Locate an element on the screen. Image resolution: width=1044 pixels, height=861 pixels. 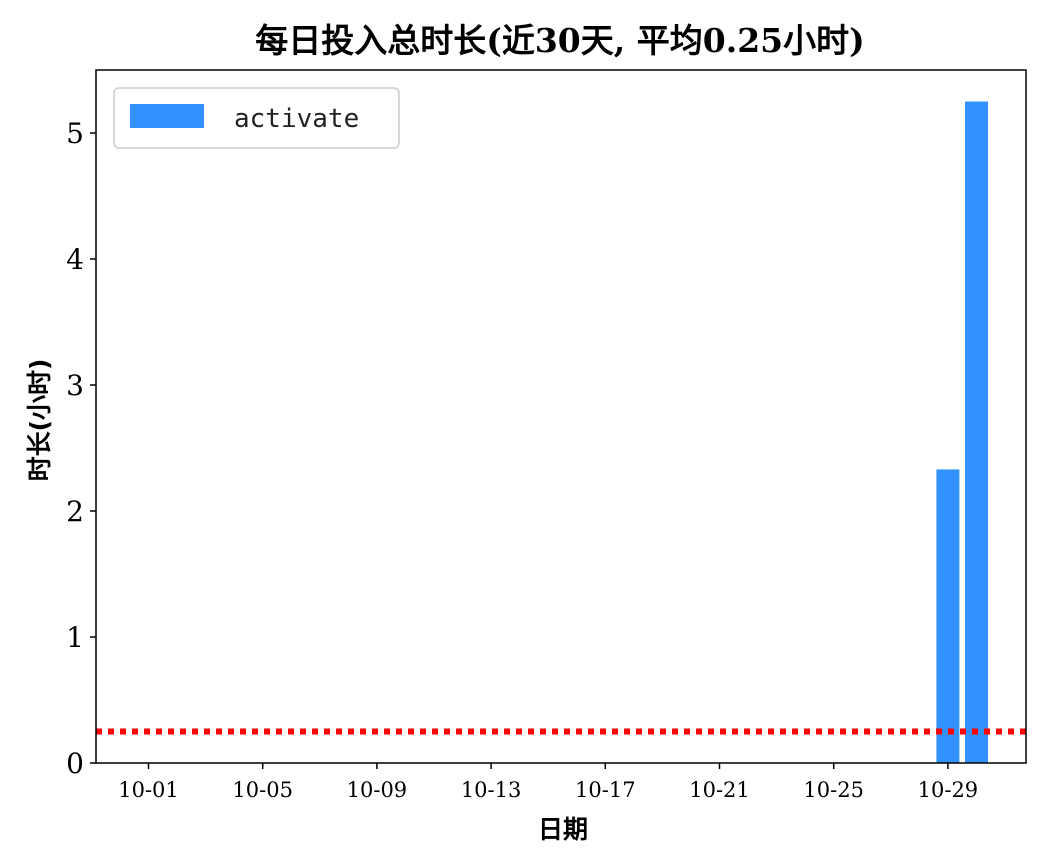
y-axis-label: 时长(小时) is located at coordinates (39, 420).